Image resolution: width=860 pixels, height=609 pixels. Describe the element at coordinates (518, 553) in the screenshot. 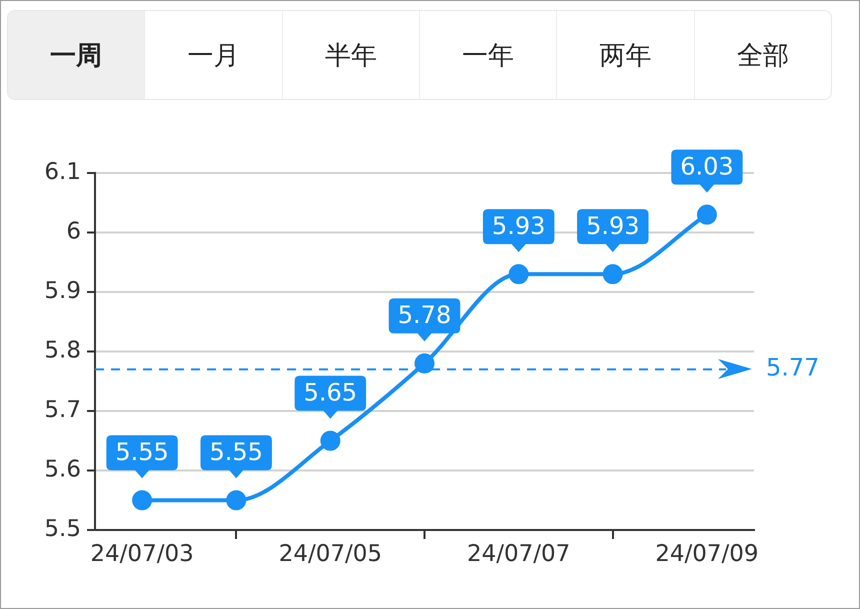

I see `x-tick-label: 24/07/07` at that location.